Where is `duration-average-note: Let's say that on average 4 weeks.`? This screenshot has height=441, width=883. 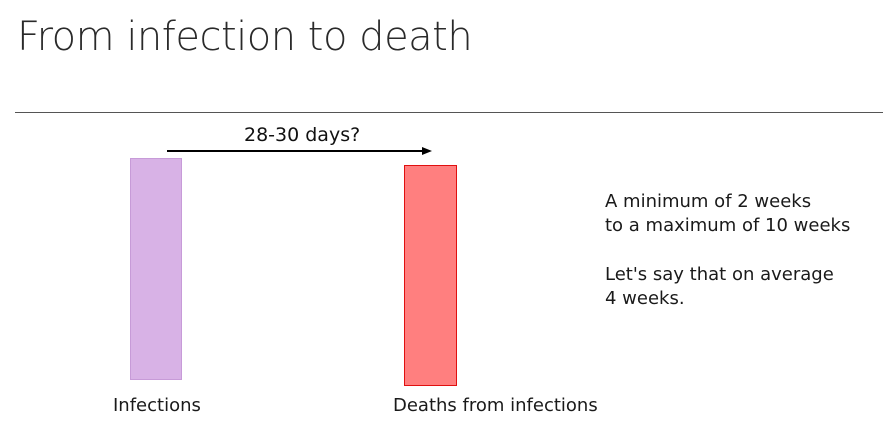 duration-average-note: Let's say that on average 4 weeks. is located at coordinates (719, 287).